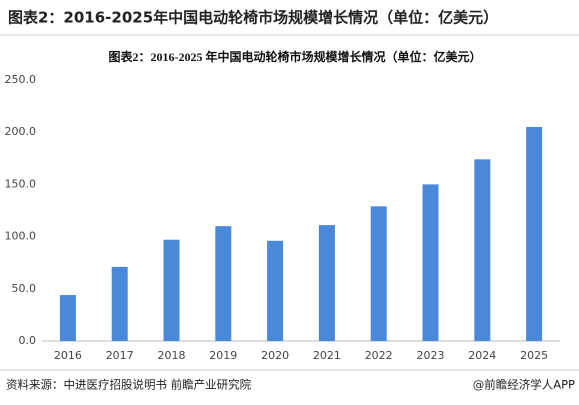  I want to click on source: 资料来源：中进医疗招股说明书 前瞻产业研究院, so click(129, 385).